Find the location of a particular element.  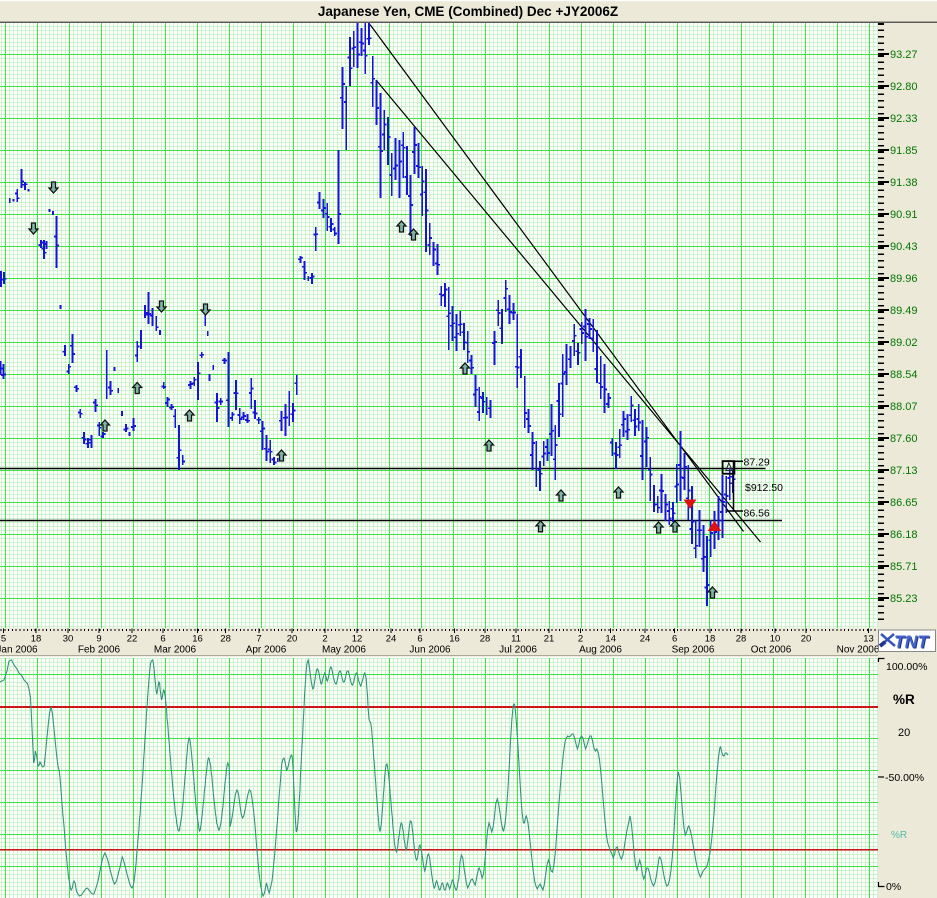

svg-text: 89.02 is located at coordinates (904, 343).